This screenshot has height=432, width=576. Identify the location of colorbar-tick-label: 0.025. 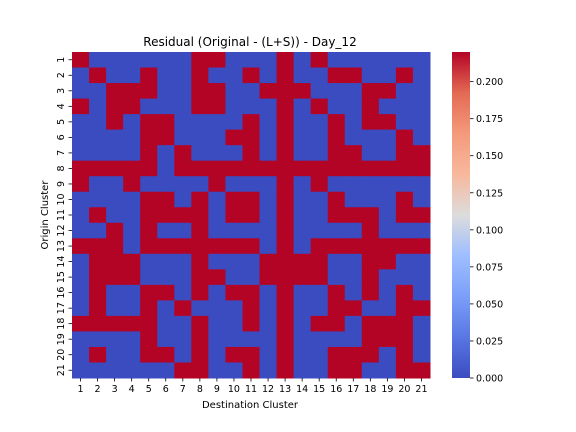
(489, 341).